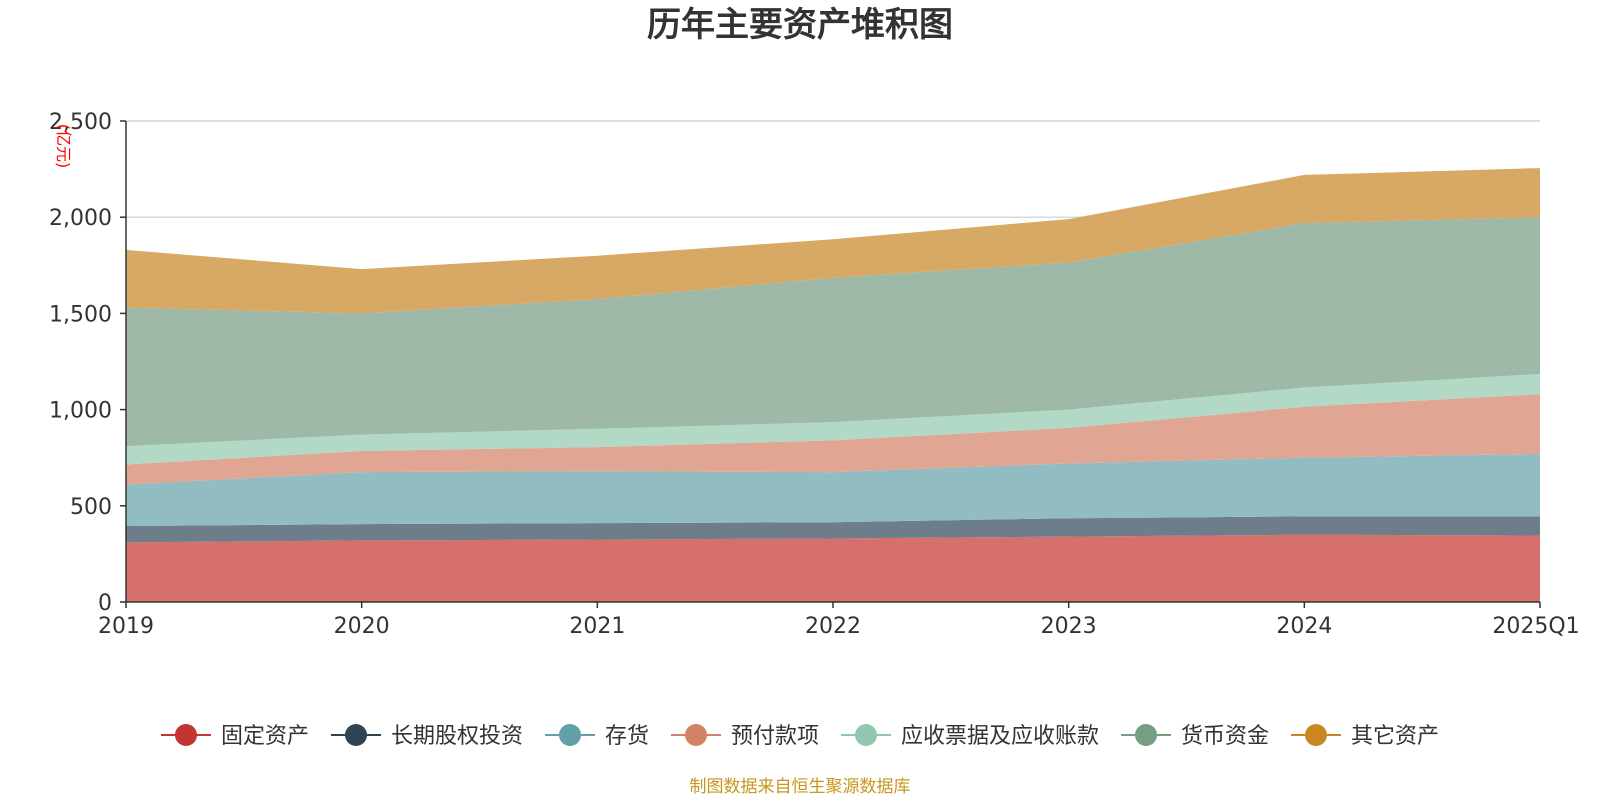 Image resolution: width=1600 pixels, height=800 pixels. Describe the element at coordinates (800, 787) in the screenshot. I see `data-source-note: 制图数据来自恒生聚源数据库` at that location.